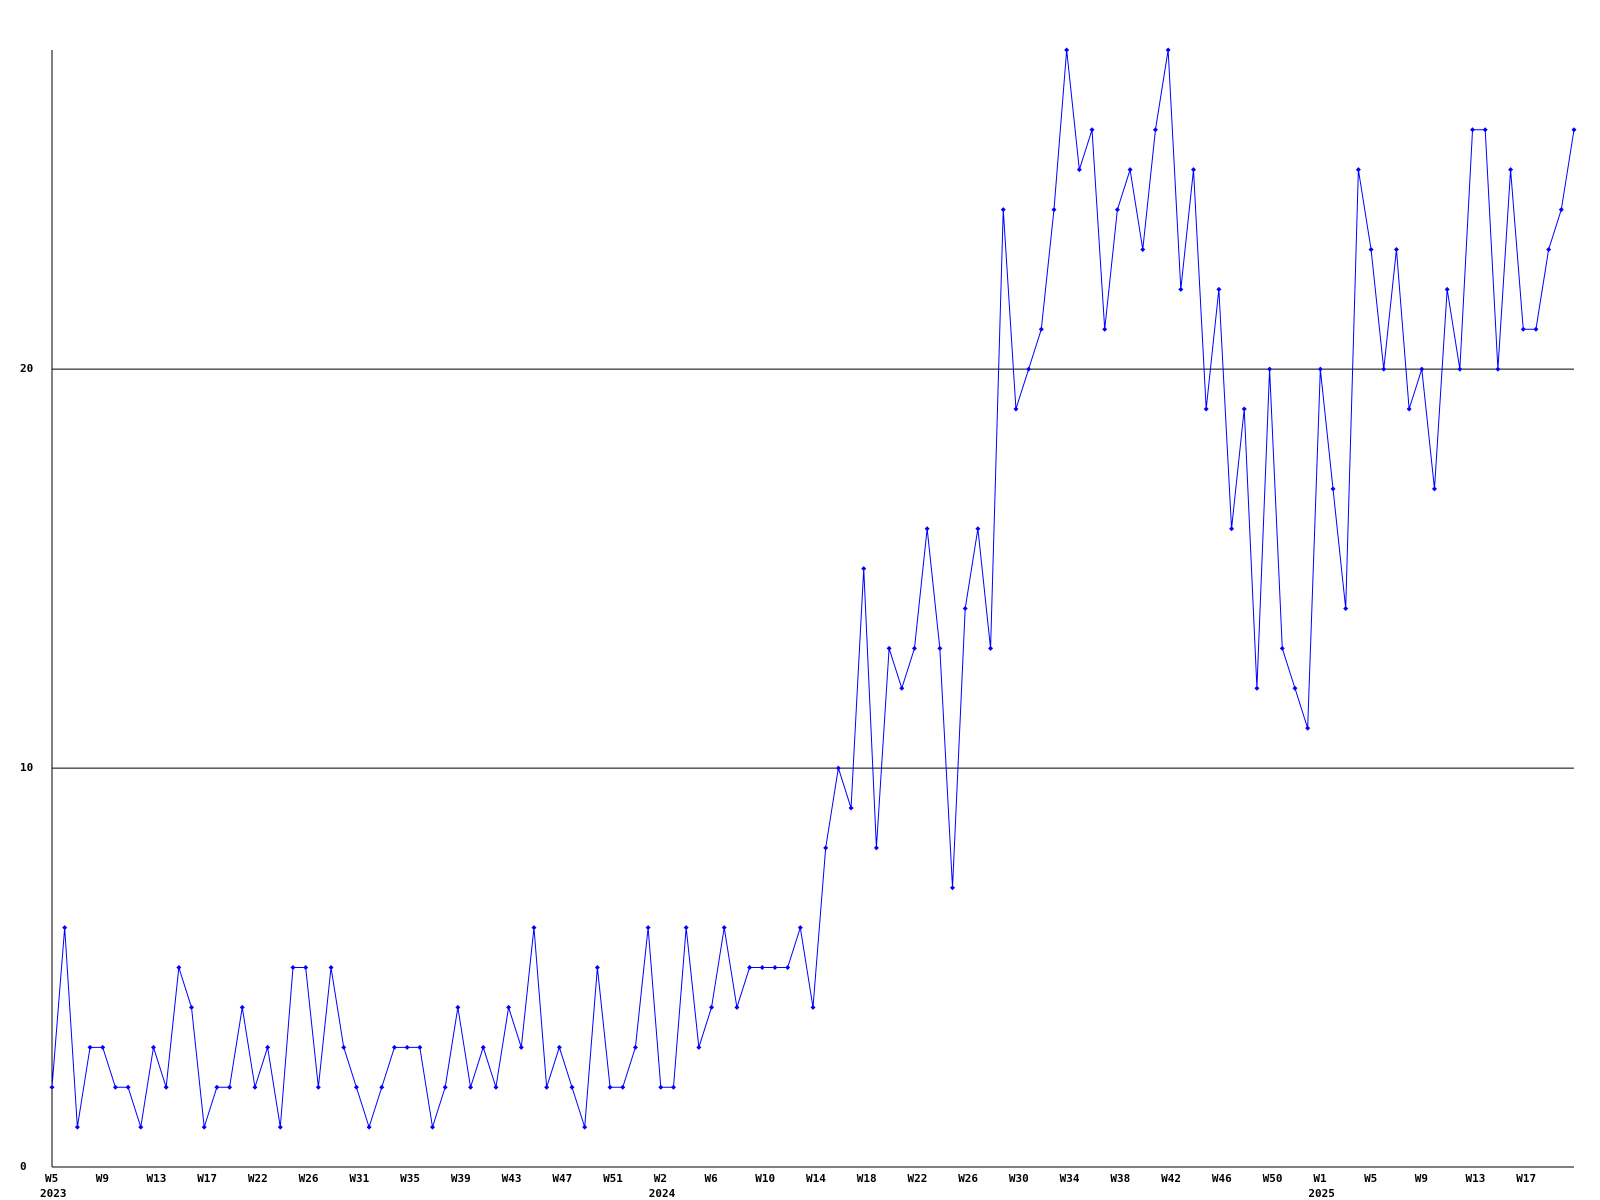 This screenshot has width=1600, height=1200. What do you see at coordinates (1171, 1178) in the screenshot?
I see `x-tick-label: W42` at bounding box center [1171, 1178].